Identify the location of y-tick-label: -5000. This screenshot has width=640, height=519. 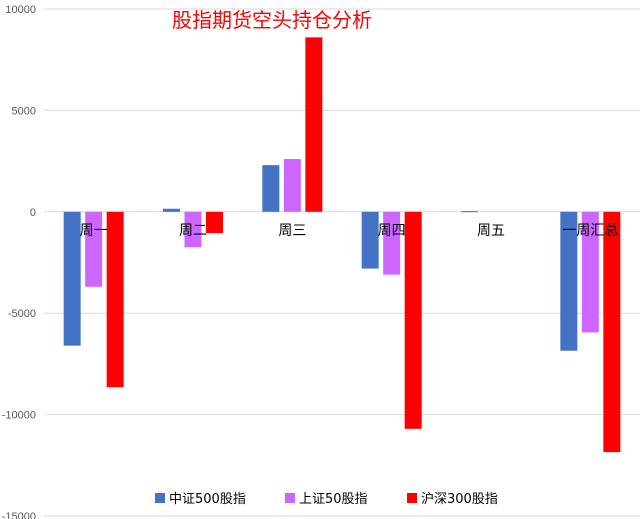
(22, 314).